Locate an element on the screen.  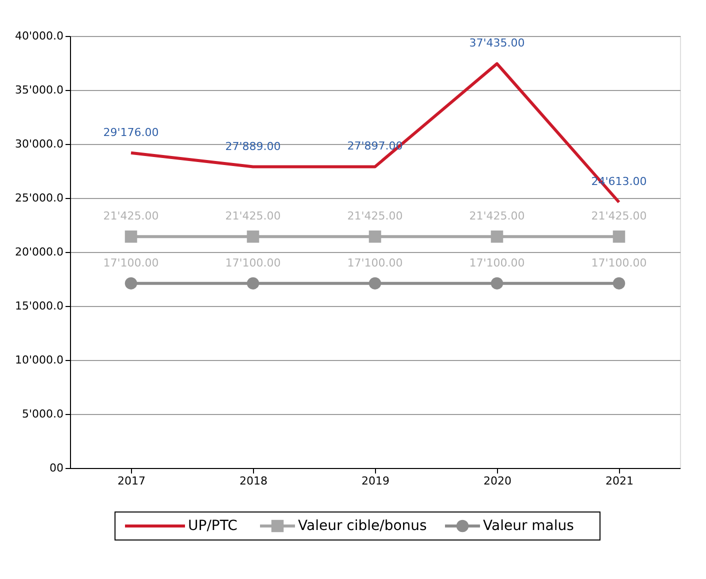
x-tick-label: 2020 is located at coordinates (498, 481).